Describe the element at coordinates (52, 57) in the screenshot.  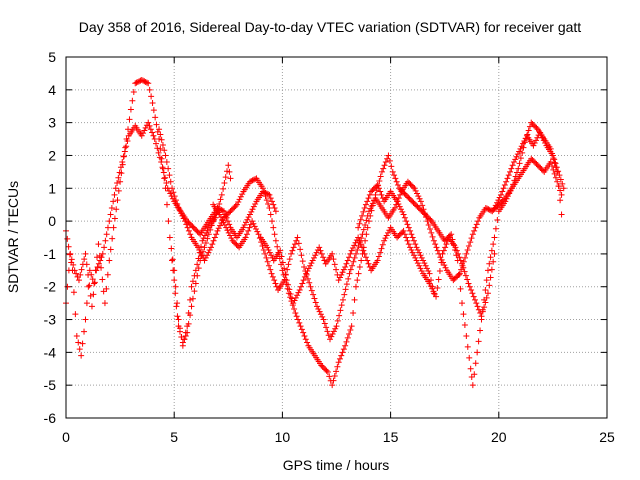
I see `y-tick-label: 5` at that location.